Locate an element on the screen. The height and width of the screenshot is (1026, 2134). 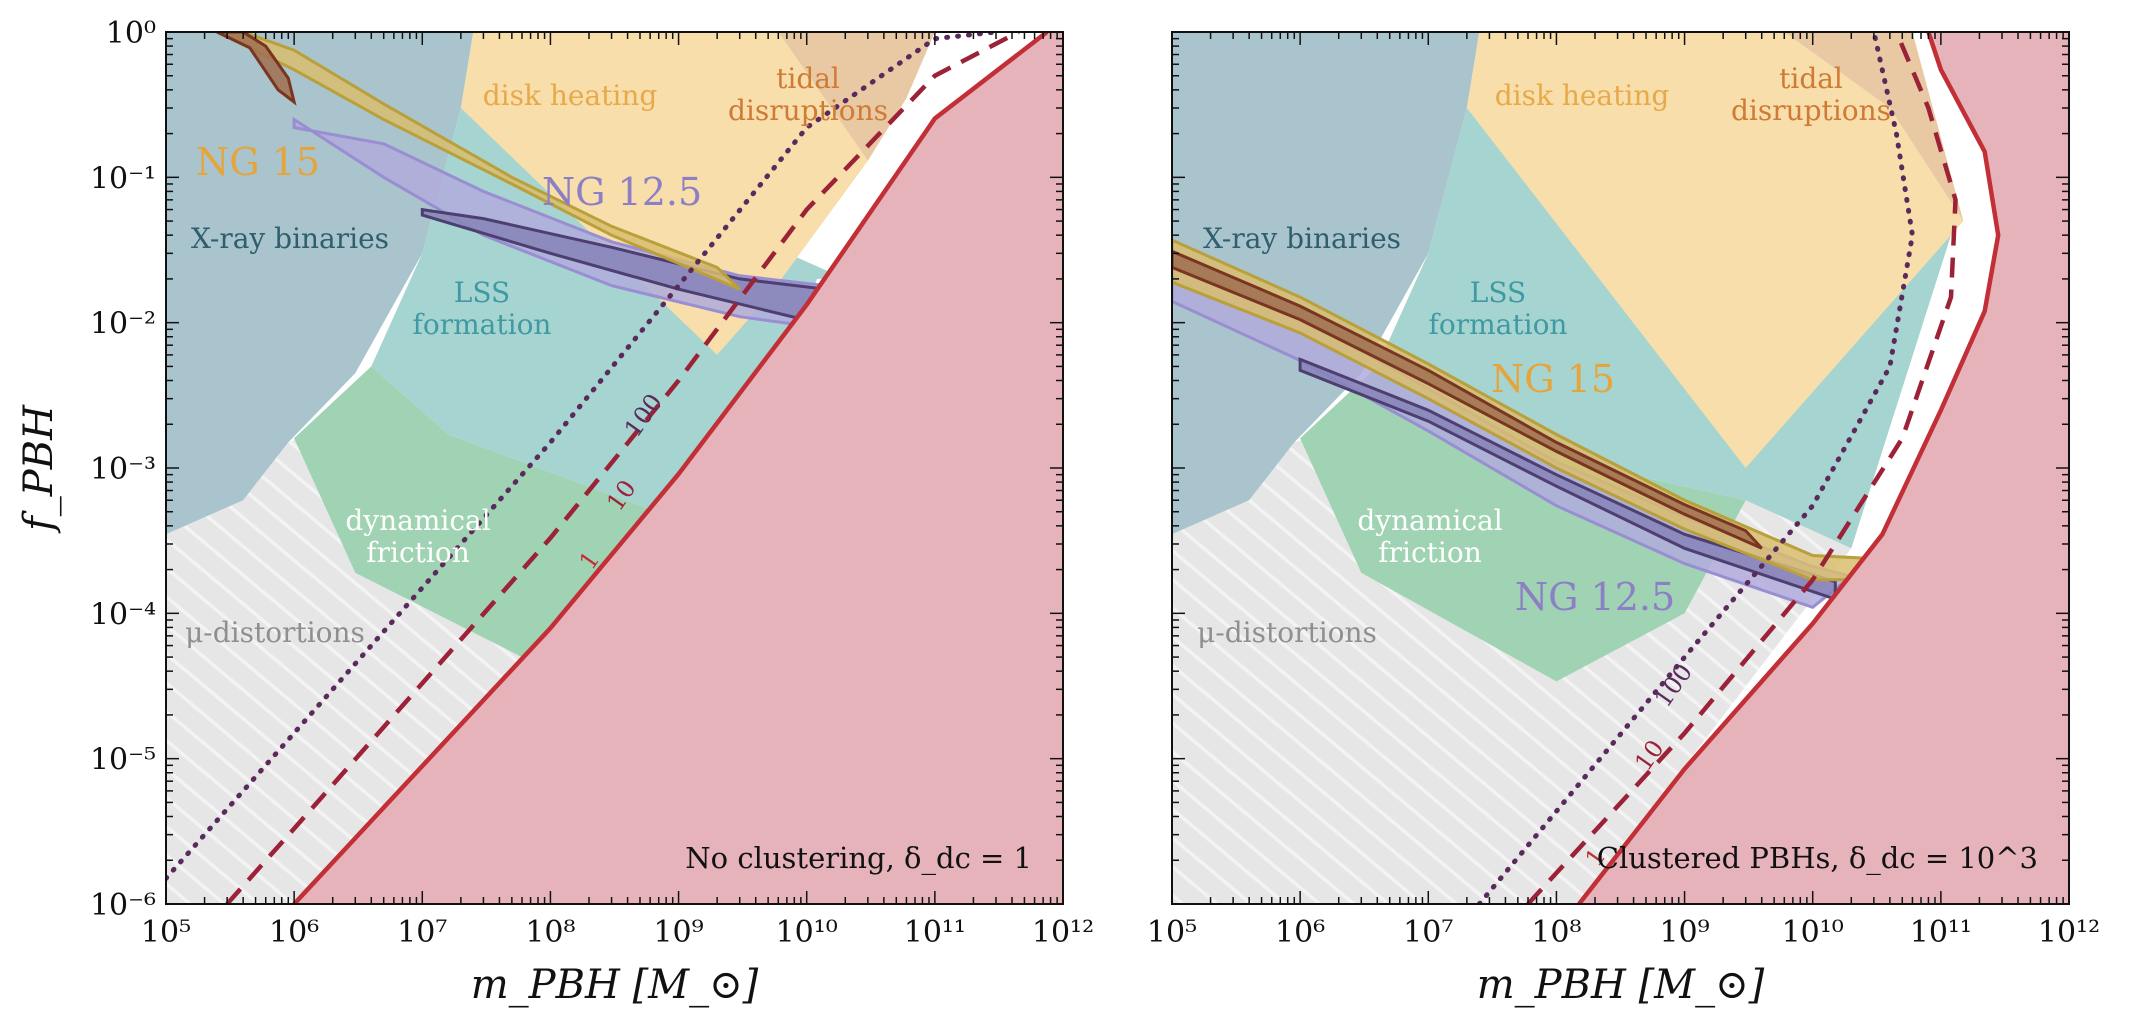
y-tick-label: 10⁻² is located at coordinates (123, 324).